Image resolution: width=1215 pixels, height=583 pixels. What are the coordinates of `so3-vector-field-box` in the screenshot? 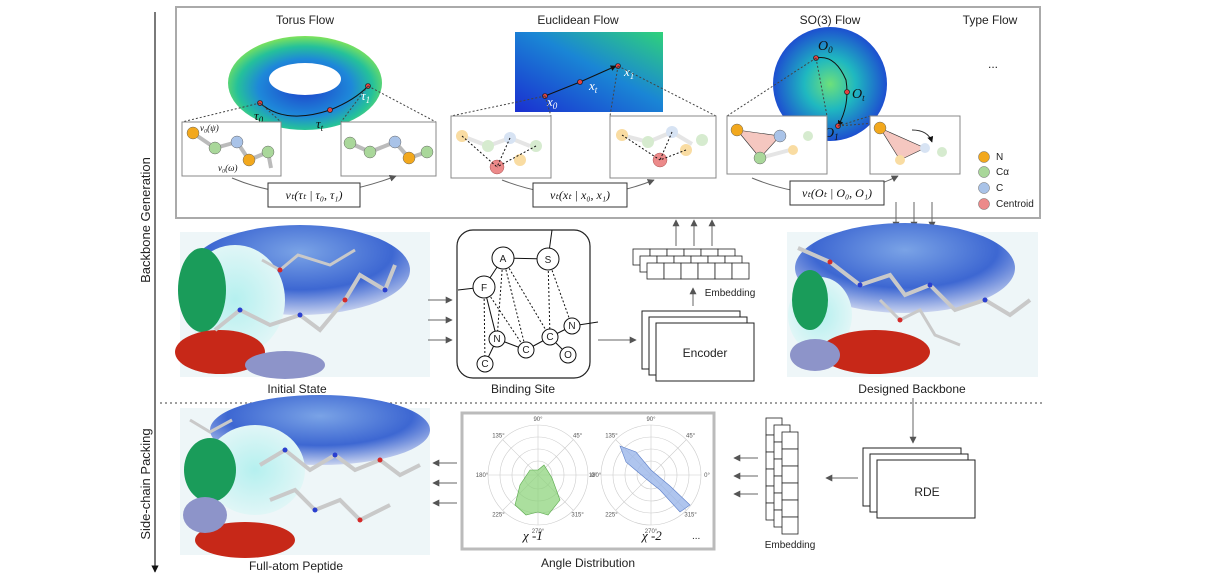 It's located at (837, 193).